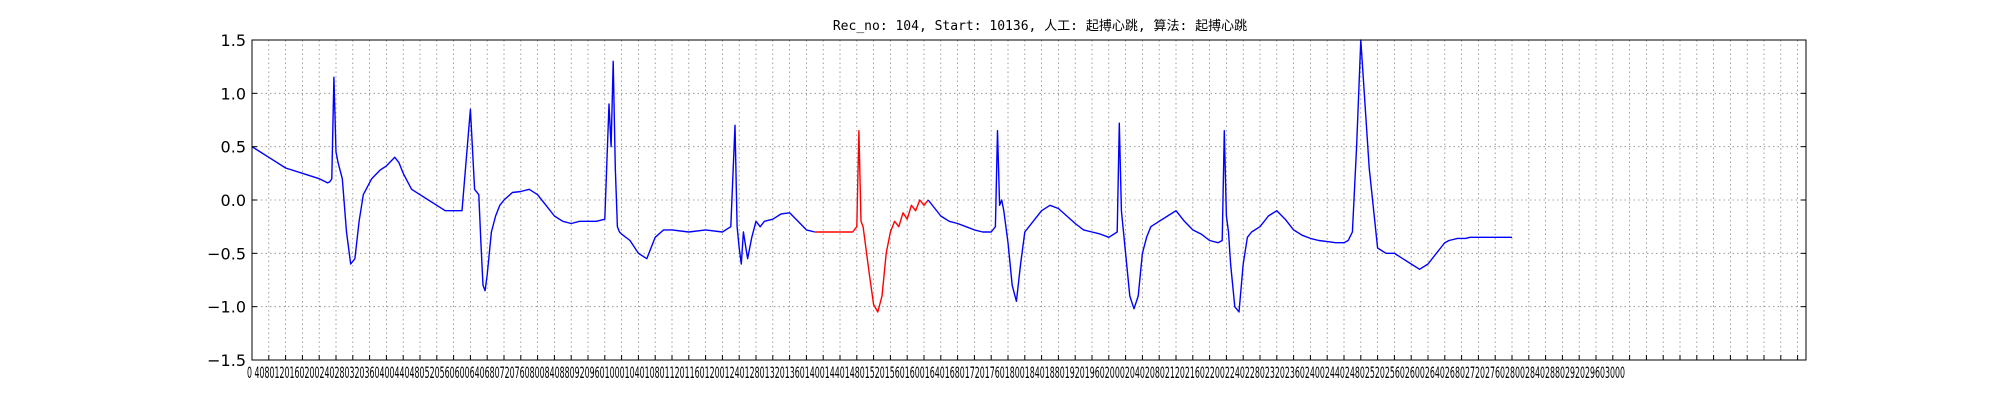 The height and width of the screenshot is (400, 2000). What do you see at coordinates (233, 147) in the screenshot?
I see `y-tick-label: 0.5` at bounding box center [233, 147].